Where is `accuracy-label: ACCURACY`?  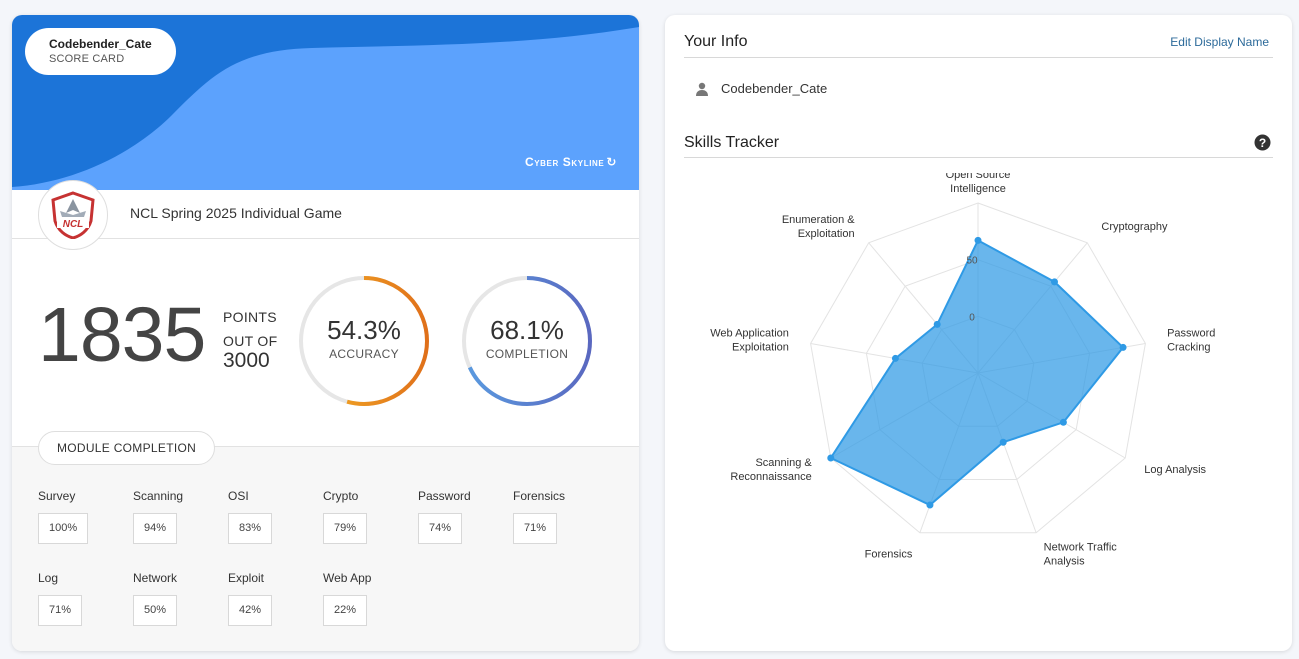 accuracy-label: ACCURACY is located at coordinates (364, 354).